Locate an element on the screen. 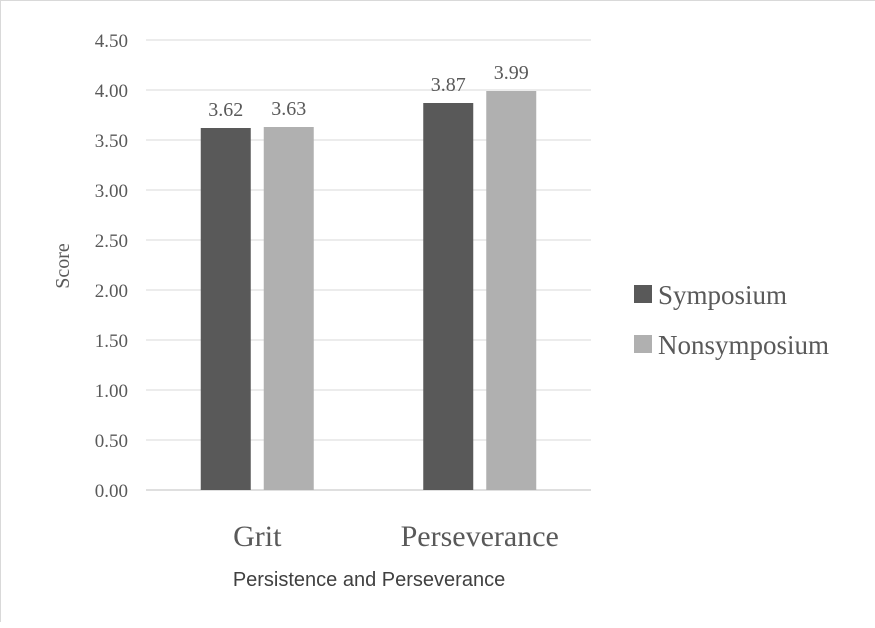 The height and width of the screenshot is (628, 875). data-label: 3.87 is located at coordinates (448, 85).